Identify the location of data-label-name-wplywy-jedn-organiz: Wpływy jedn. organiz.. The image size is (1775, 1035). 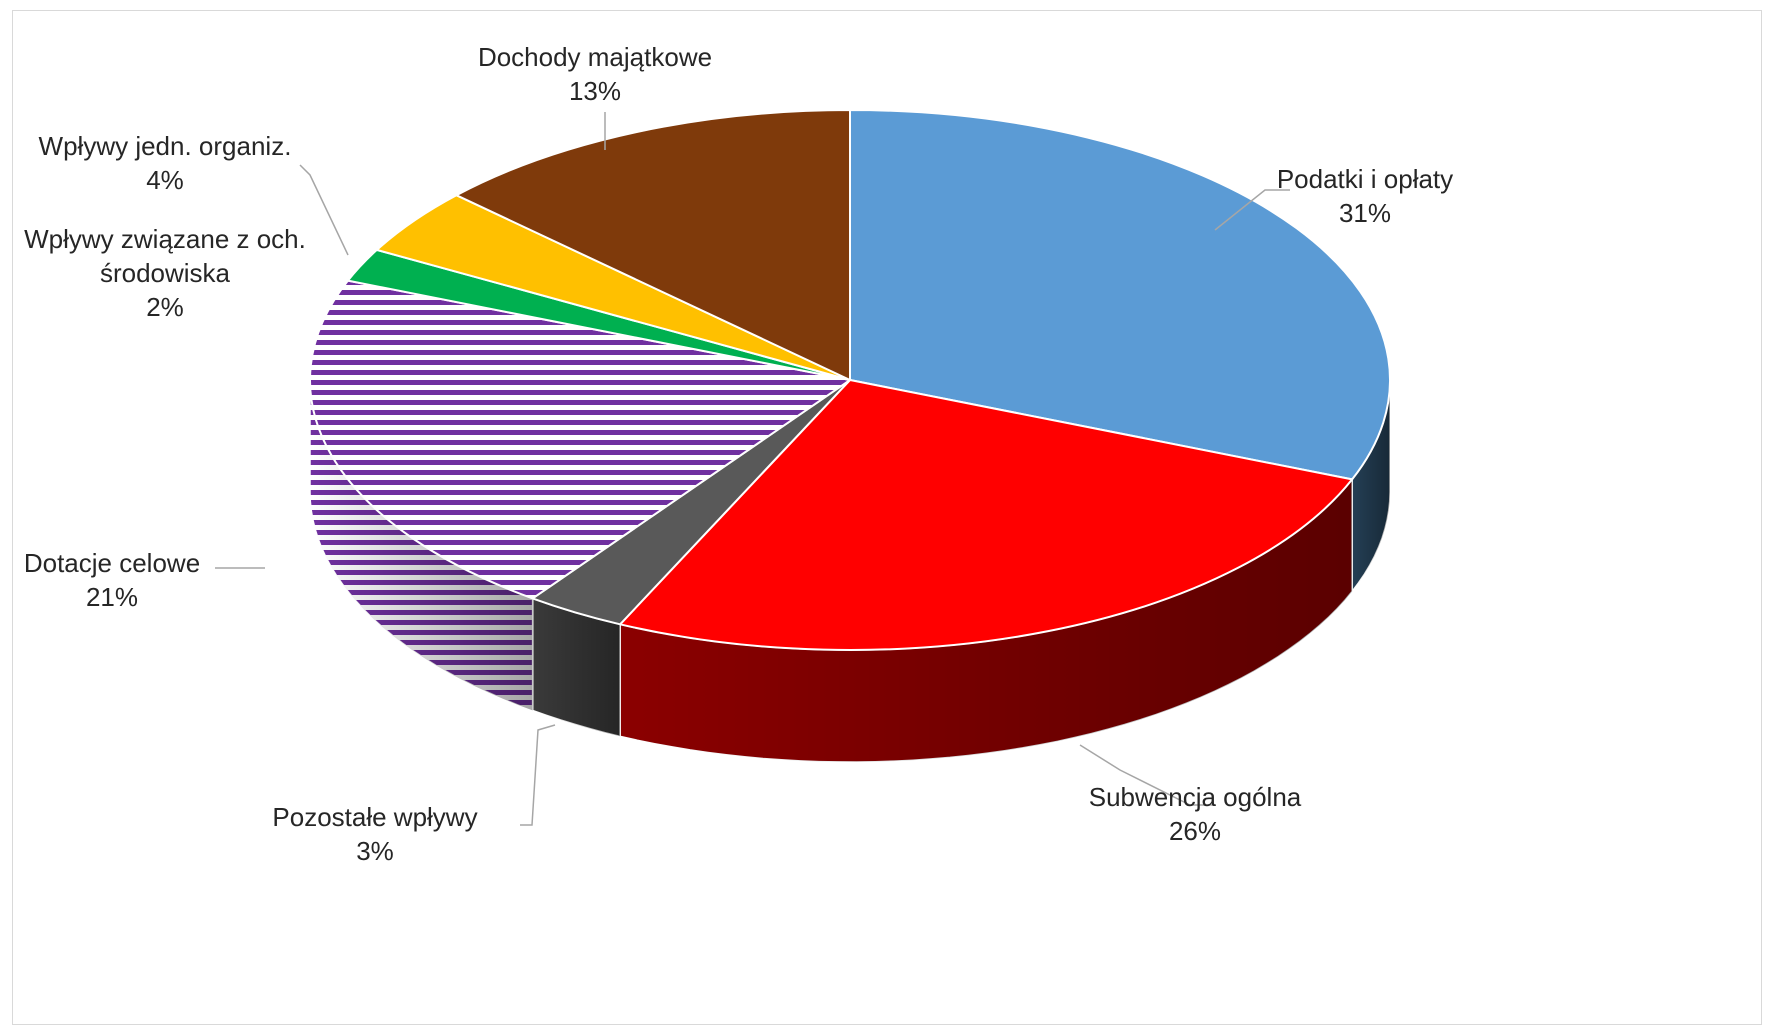
(165, 146).